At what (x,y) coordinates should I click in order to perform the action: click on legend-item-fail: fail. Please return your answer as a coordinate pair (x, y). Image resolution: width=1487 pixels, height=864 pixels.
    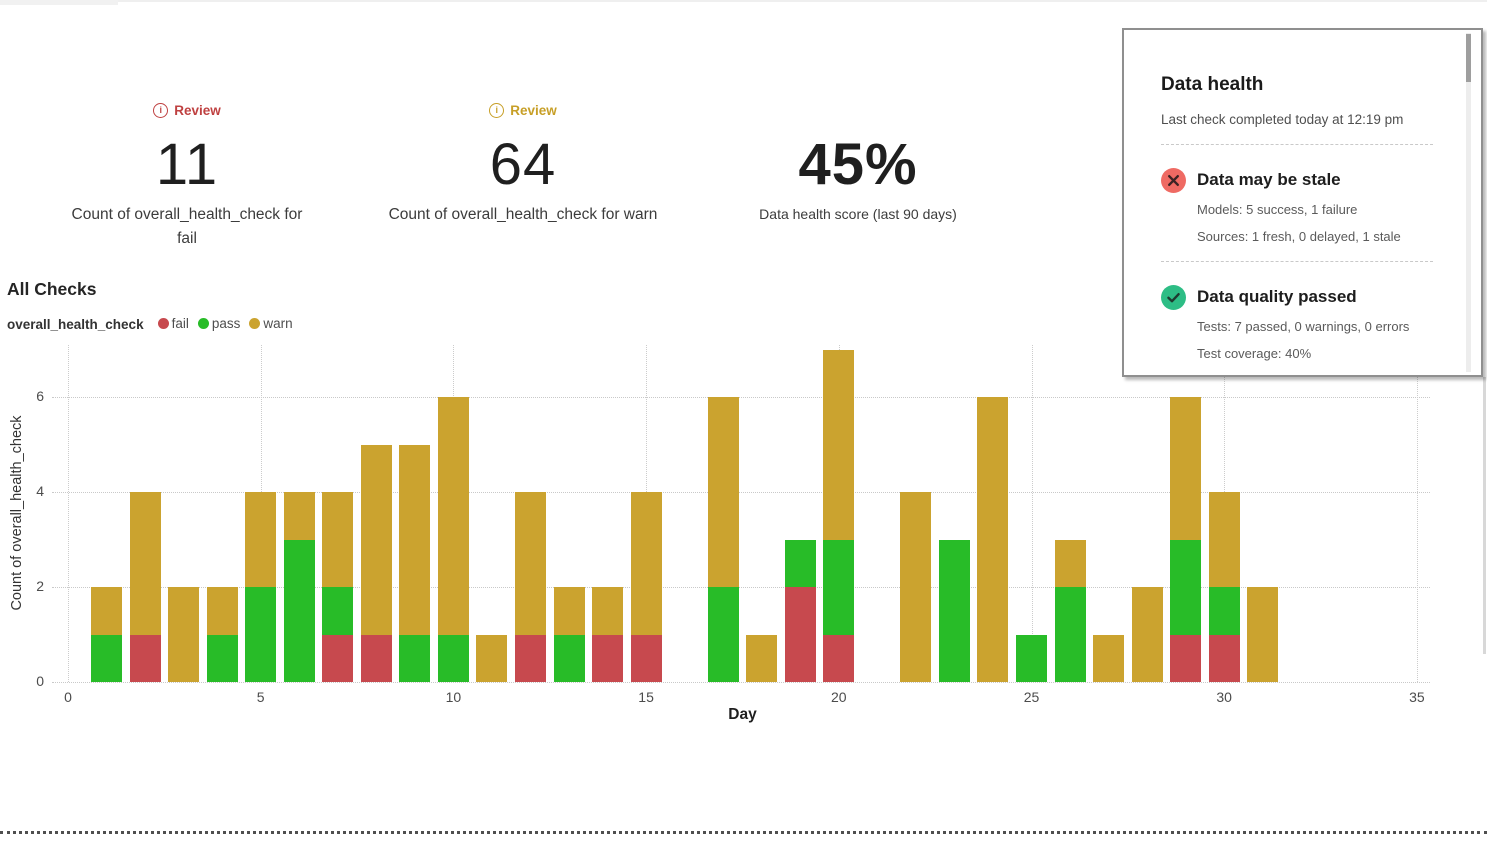
    Looking at the image, I should click on (173, 323).